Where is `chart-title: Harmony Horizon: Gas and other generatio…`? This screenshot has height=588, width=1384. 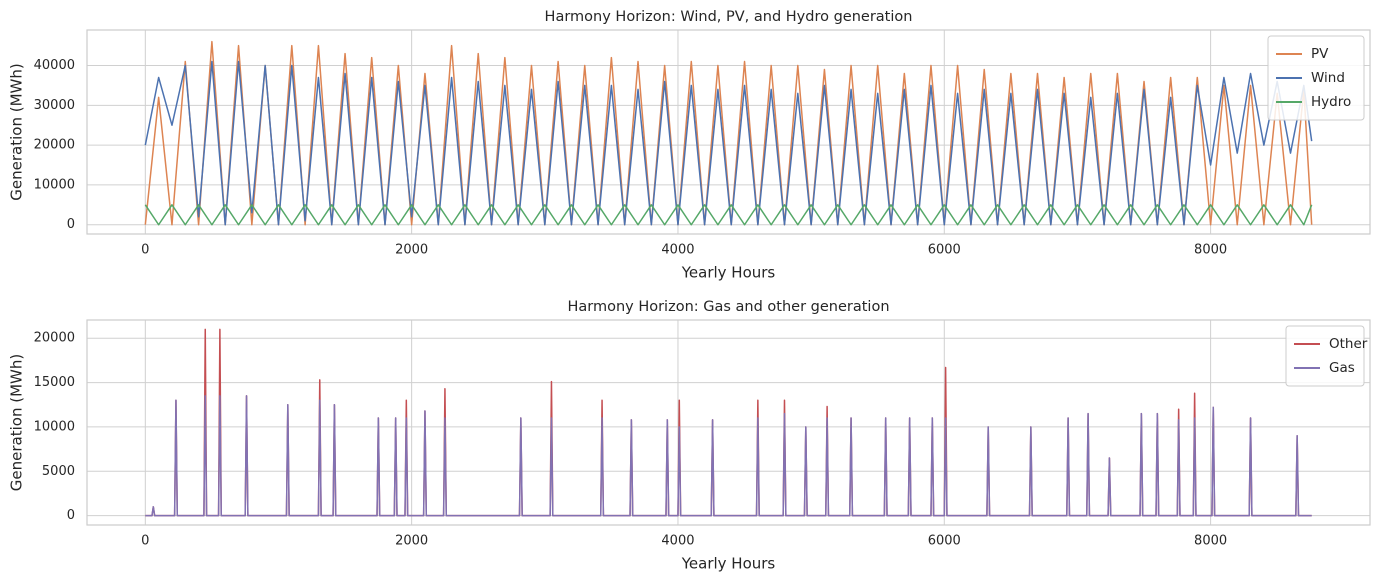 chart-title: Harmony Horizon: Gas and other generatio… is located at coordinates (728, 307).